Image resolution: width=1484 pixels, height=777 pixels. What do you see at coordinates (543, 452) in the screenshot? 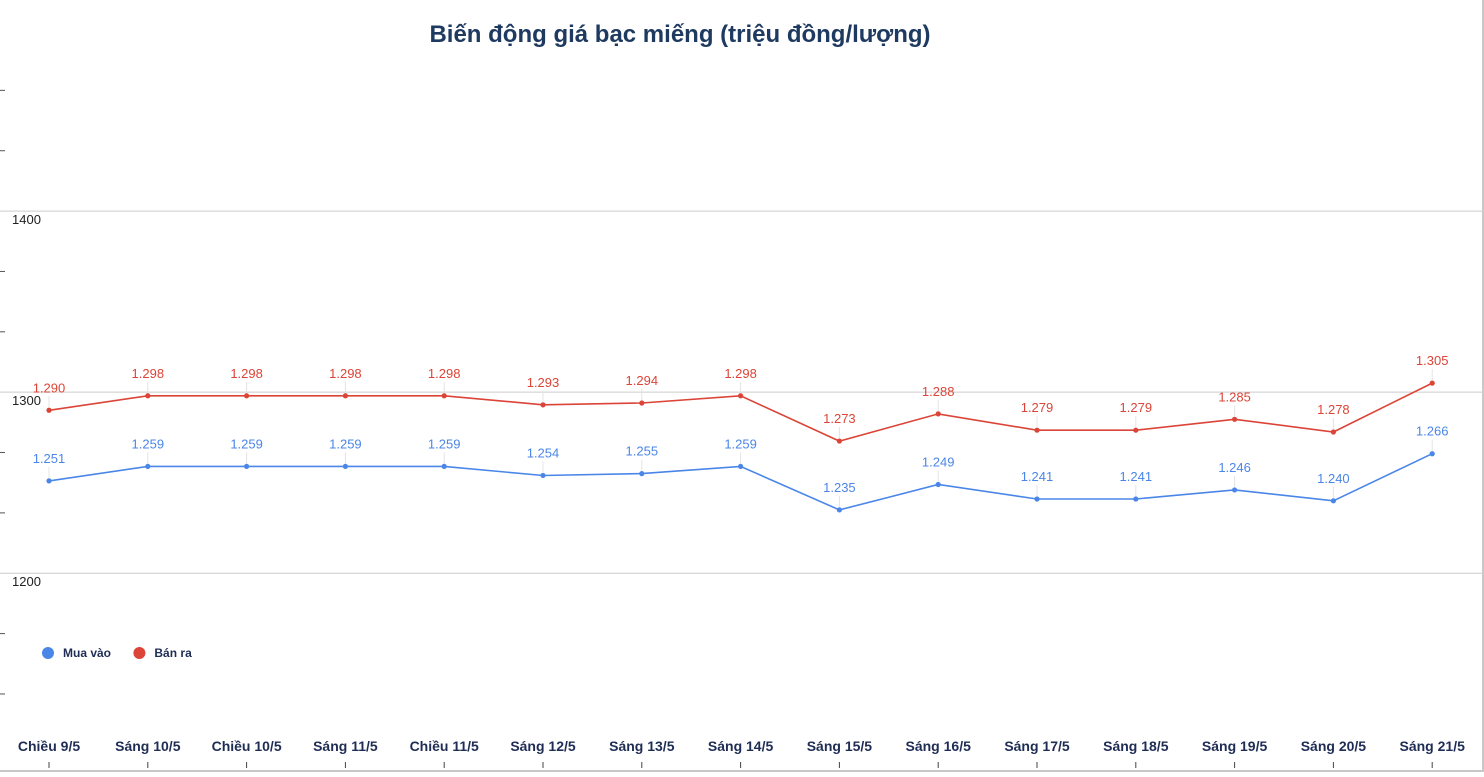
I see `data-label-mua-vao: 1.254` at bounding box center [543, 452].